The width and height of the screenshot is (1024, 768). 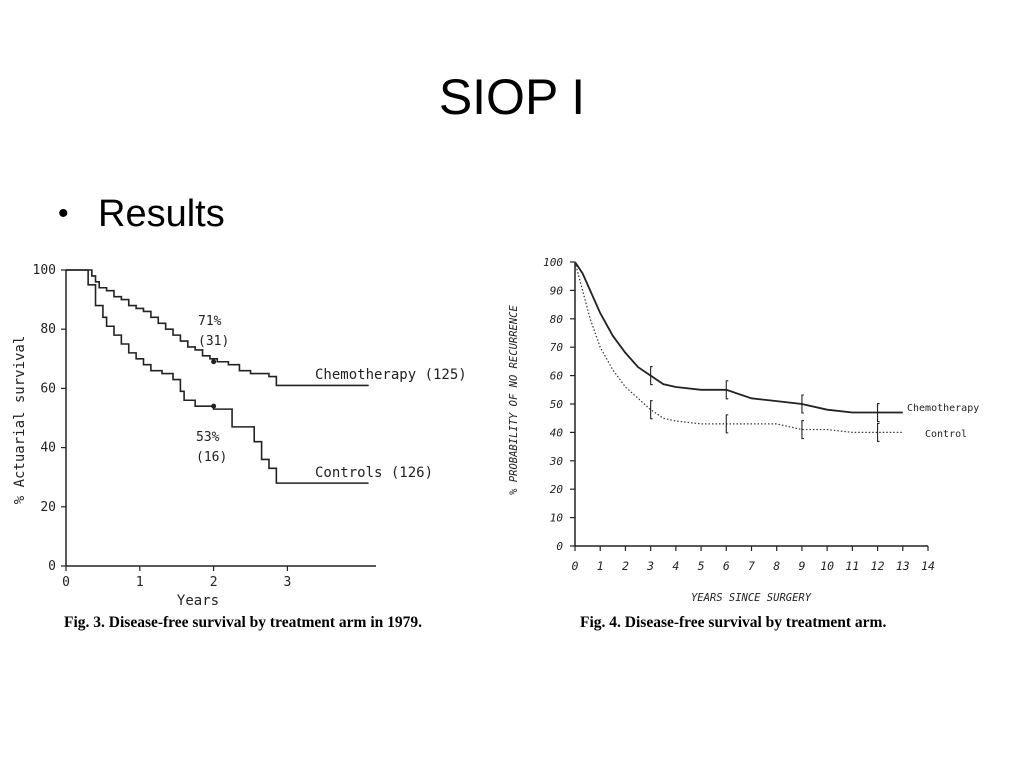 What do you see at coordinates (943, 408) in the screenshot?
I see `fig4-legend-chemotherapy: Chemotherapy` at bounding box center [943, 408].